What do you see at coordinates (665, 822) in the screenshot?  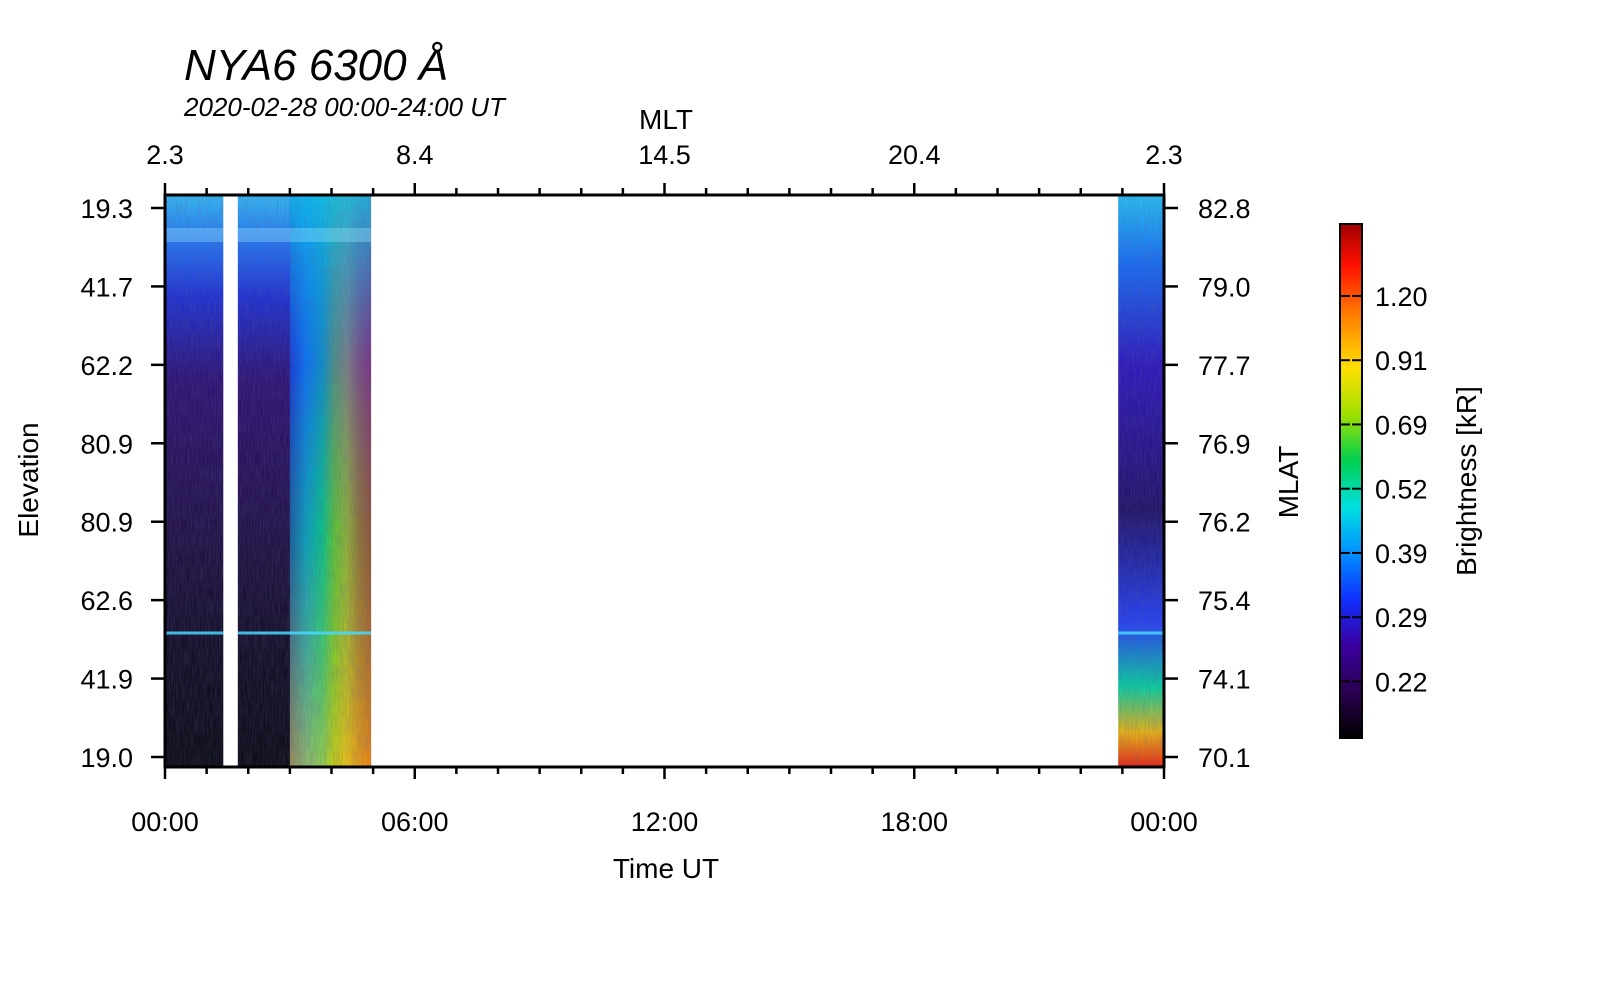 I see `x-tick-label: 12:00` at bounding box center [665, 822].